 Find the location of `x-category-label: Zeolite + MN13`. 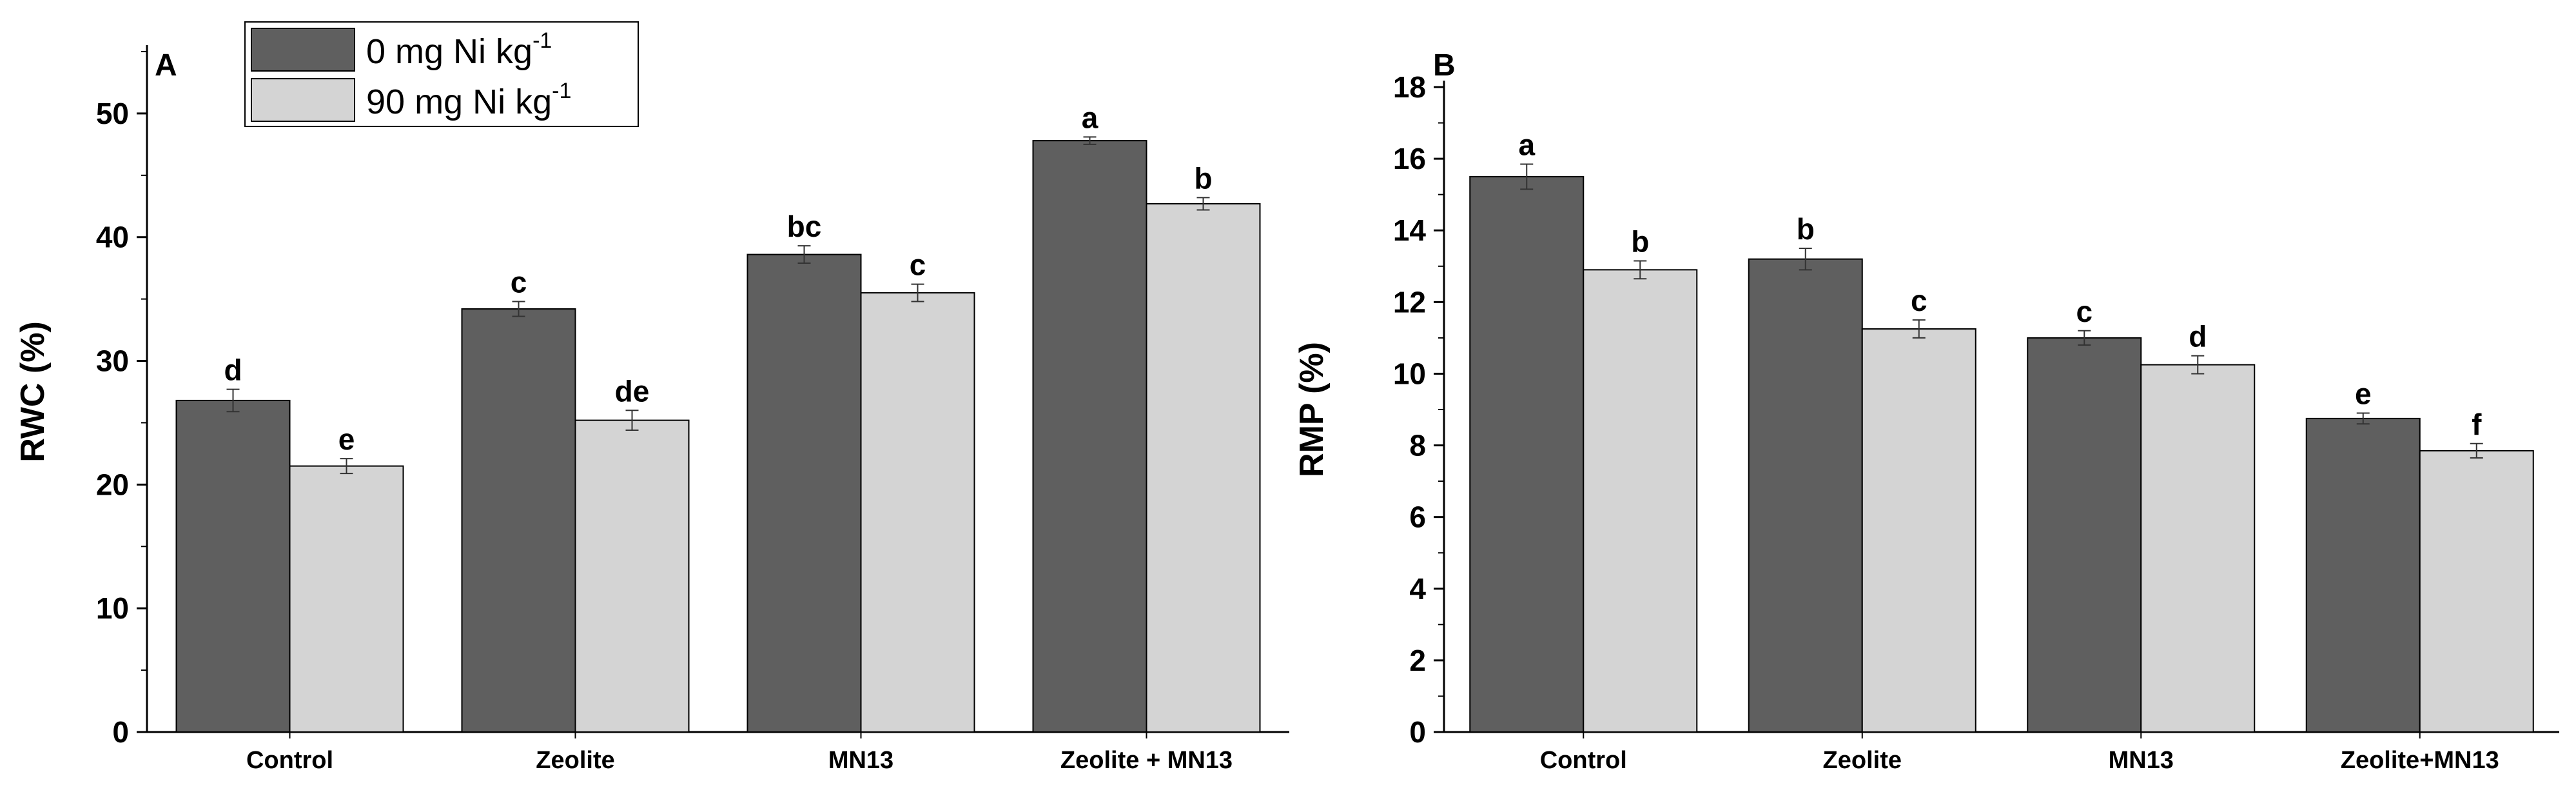

x-category-label: Zeolite + MN13 is located at coordinates (1146, 760).